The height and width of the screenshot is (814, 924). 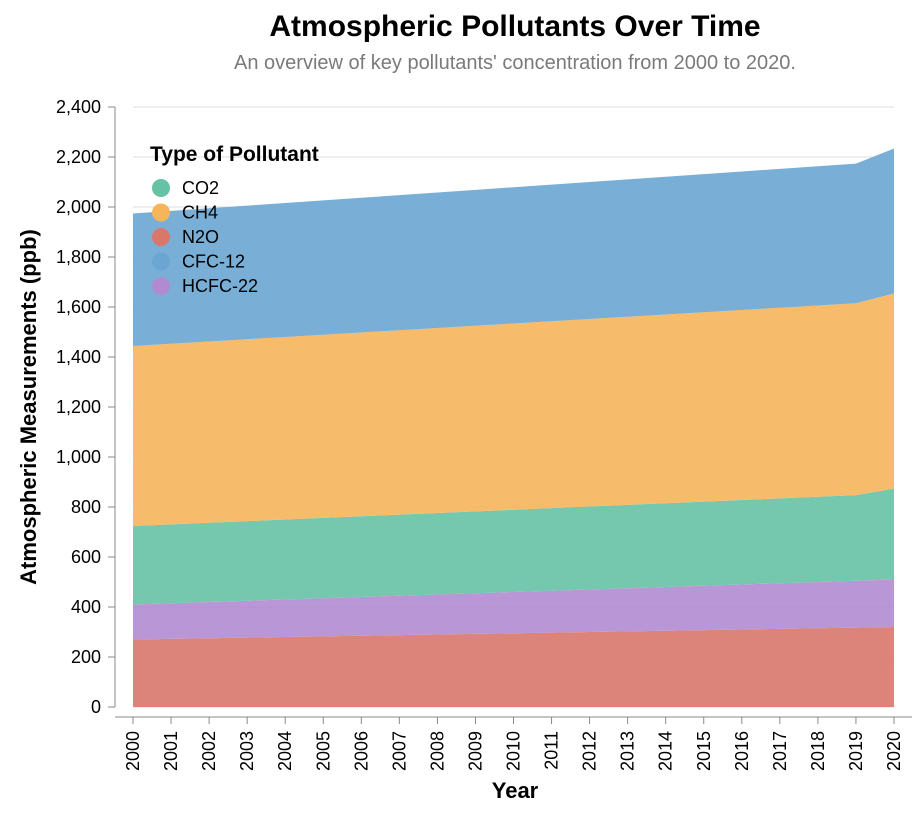 What do you see at coordinates (514, 26) in the screenshot?
I see `chart-title: Atmospheric Pollutants Over Time` at bounding box center [514, 26].